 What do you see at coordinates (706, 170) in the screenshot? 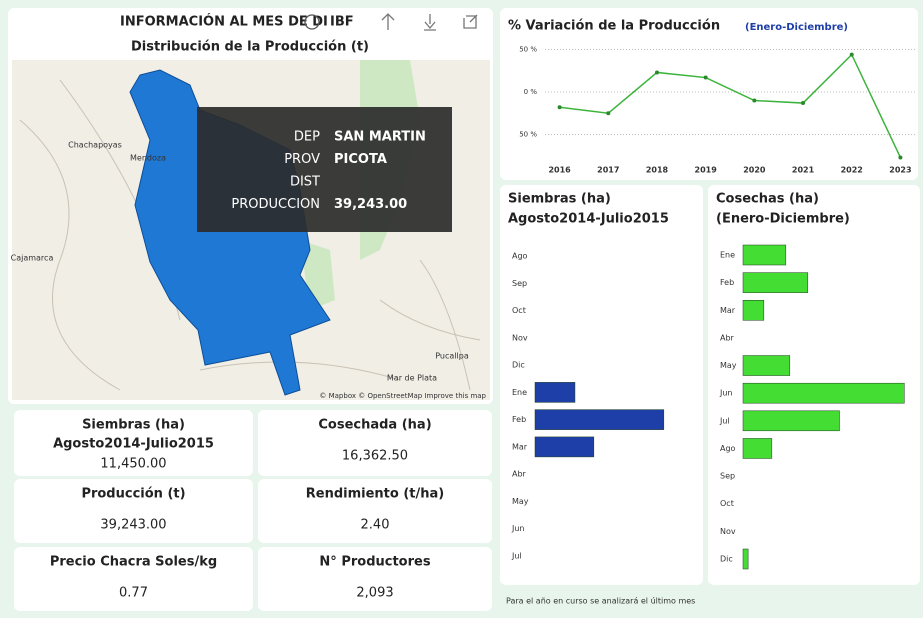
I see `x-tick-label: 2019` at bounding box center [706, 170].